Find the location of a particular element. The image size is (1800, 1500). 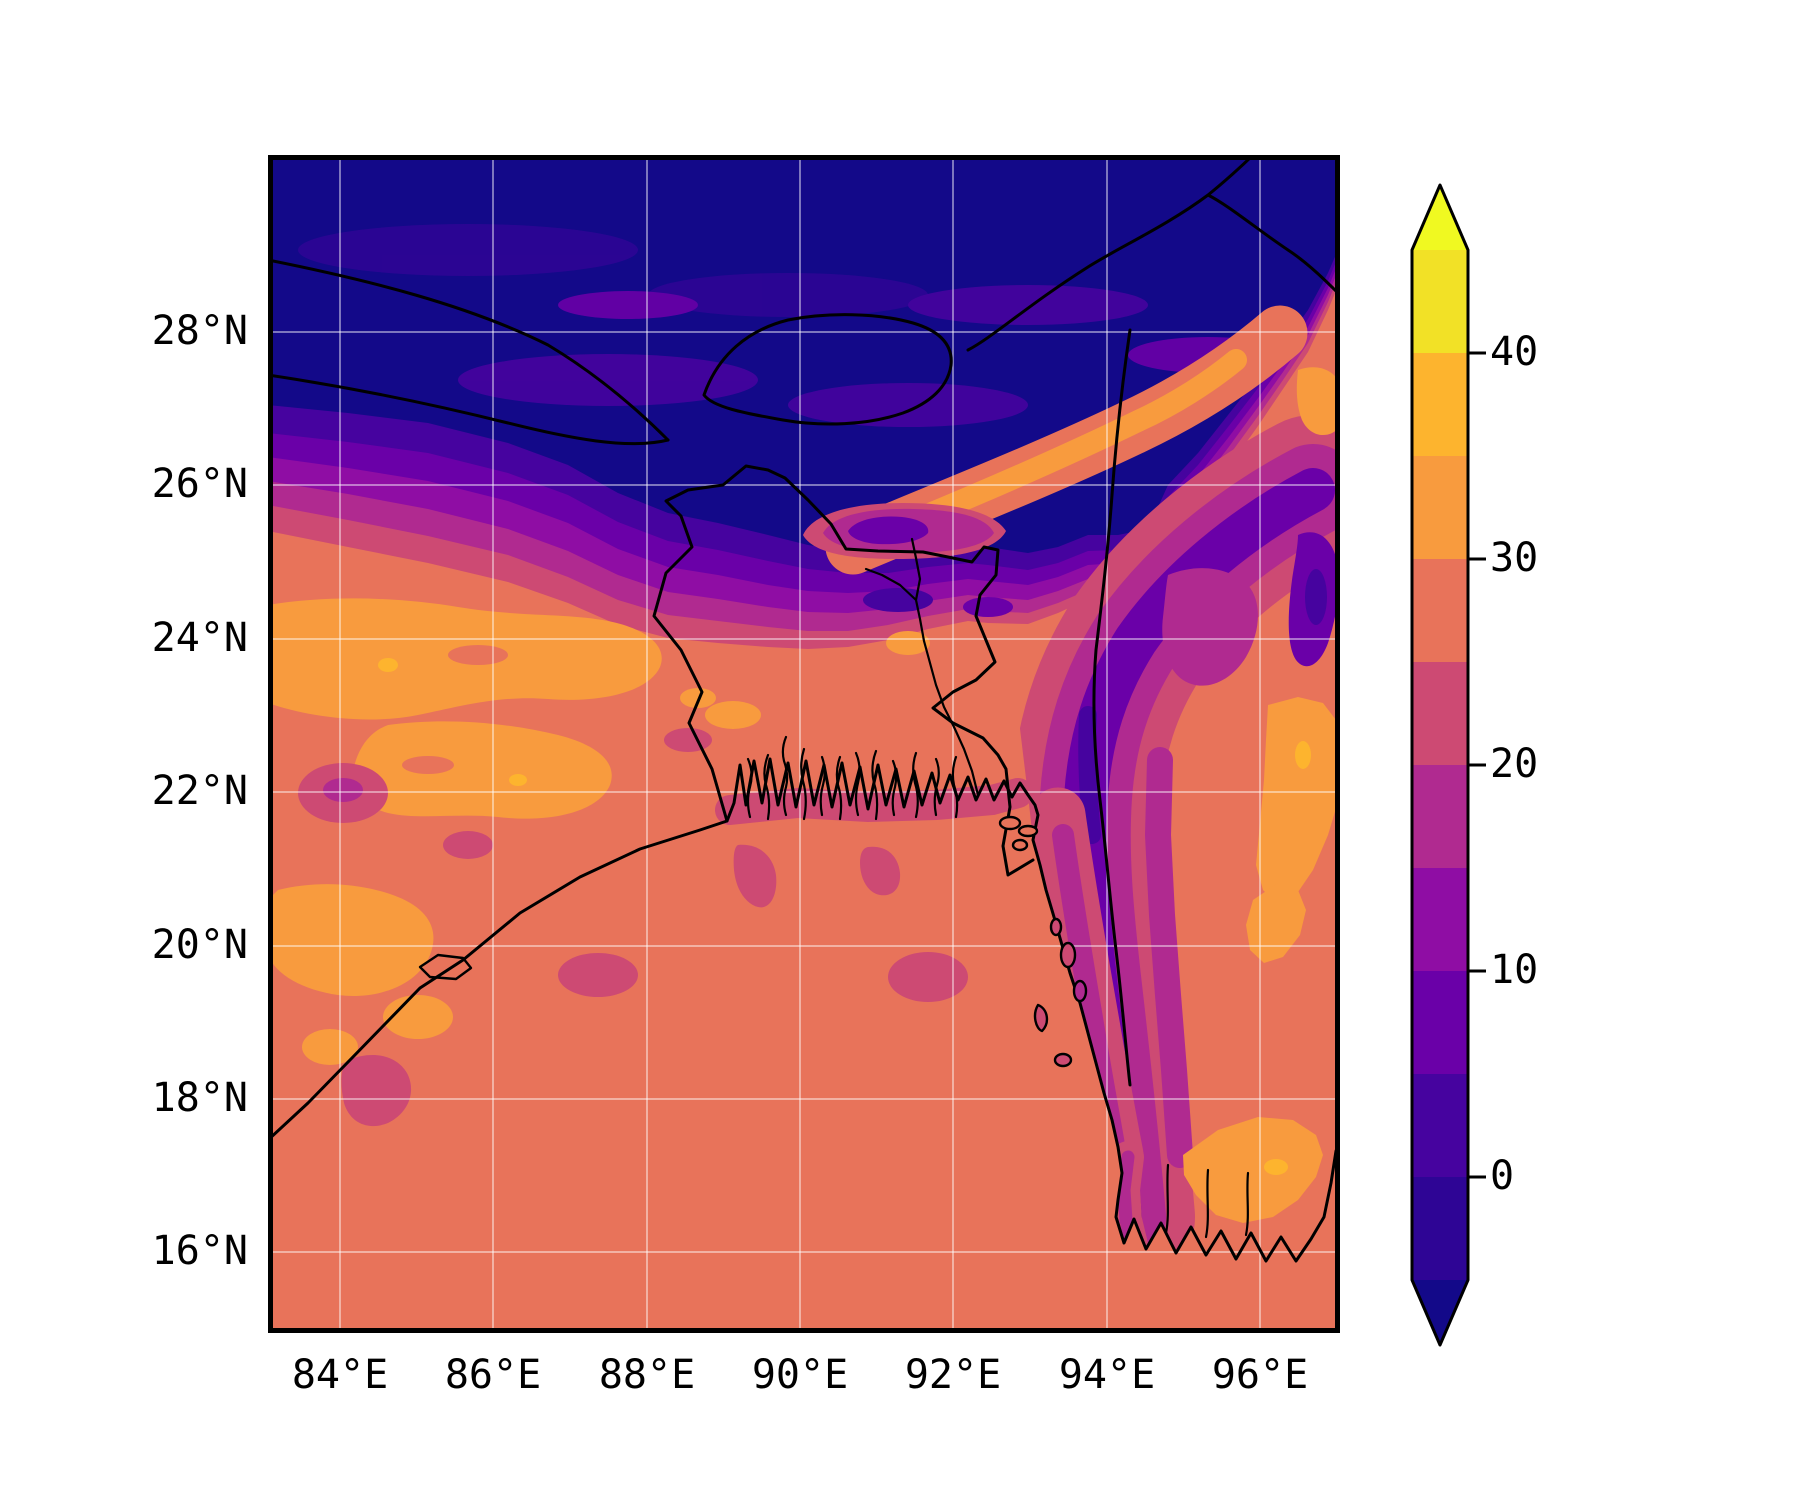

colorbar-over-arrow is located at coordinates (1440, 217).